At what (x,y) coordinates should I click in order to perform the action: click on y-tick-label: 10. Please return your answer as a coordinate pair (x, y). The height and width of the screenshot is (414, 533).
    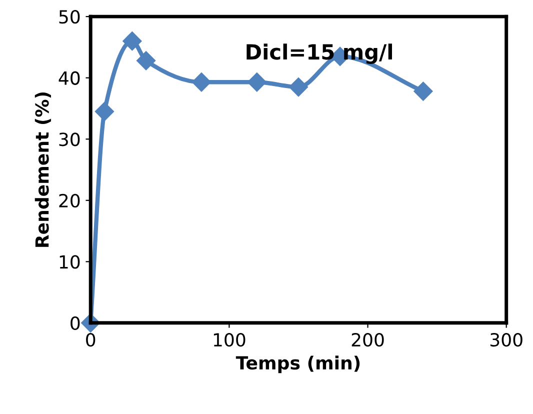
    Looking at the image, I should click on (70, 262).